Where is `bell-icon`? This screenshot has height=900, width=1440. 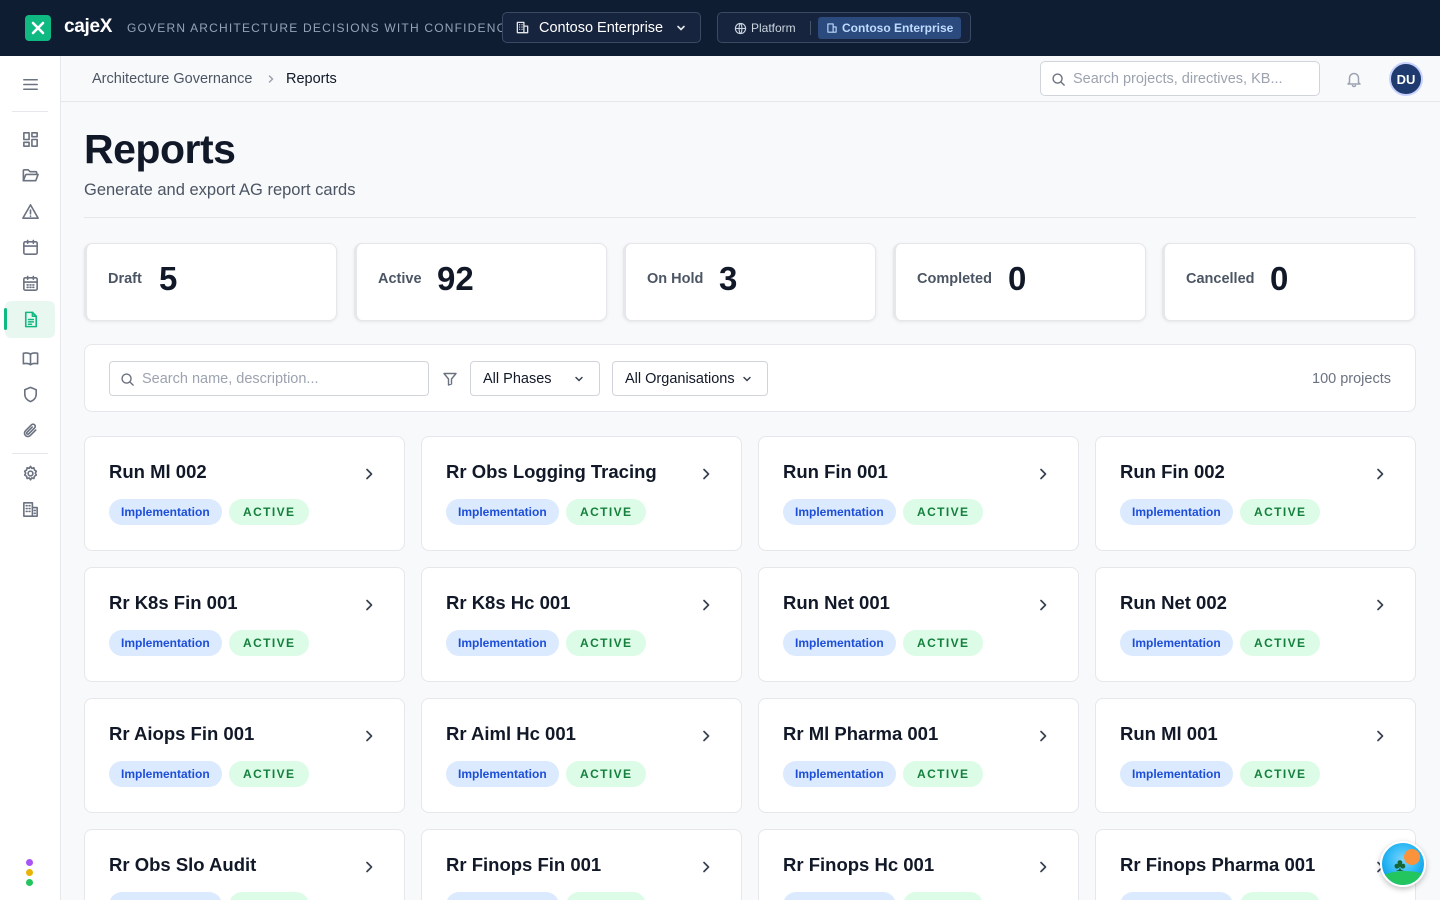
bell-icon is located at coordinates (1354, 79).